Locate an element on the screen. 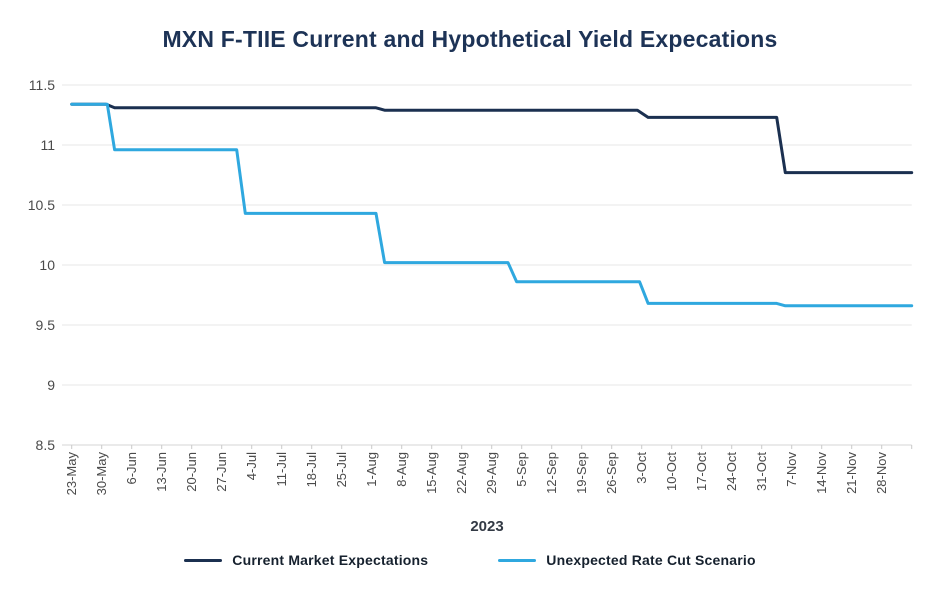 The width and height of the screenshot is (940, 600). y-tick-label: 9 is located at coordinates (51, 385).